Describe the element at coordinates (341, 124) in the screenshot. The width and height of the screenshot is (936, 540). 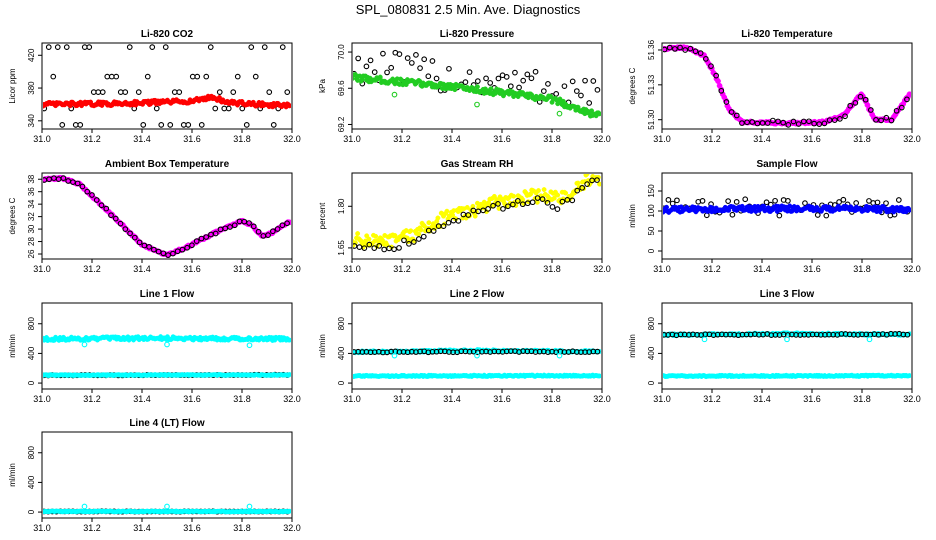
I see `y-tick-label: 69.2` at that location.